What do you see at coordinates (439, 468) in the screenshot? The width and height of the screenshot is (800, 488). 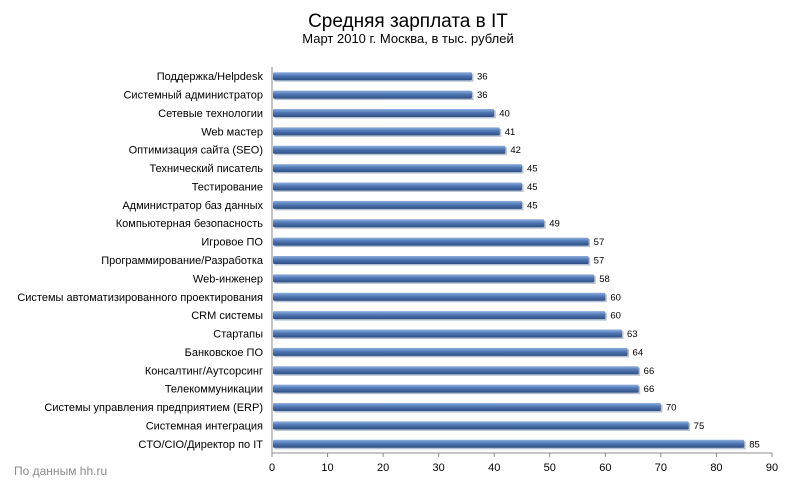 I see `x-tick-label: 30` at bounding box center [439, 468].